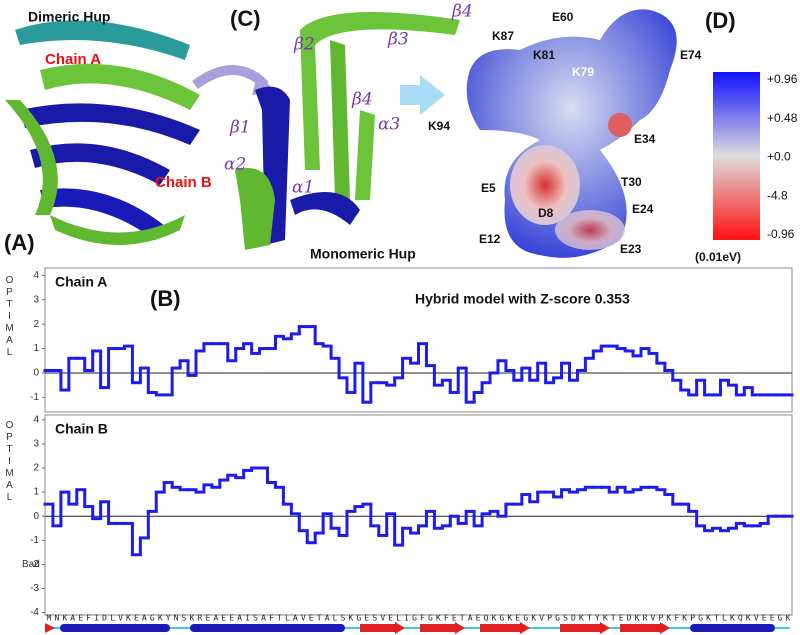 The width and height of the screenshot is (800, 635). Describe the element at coordinates (563, 17) in the screenshot. I see `residue-label: E60` at that location.